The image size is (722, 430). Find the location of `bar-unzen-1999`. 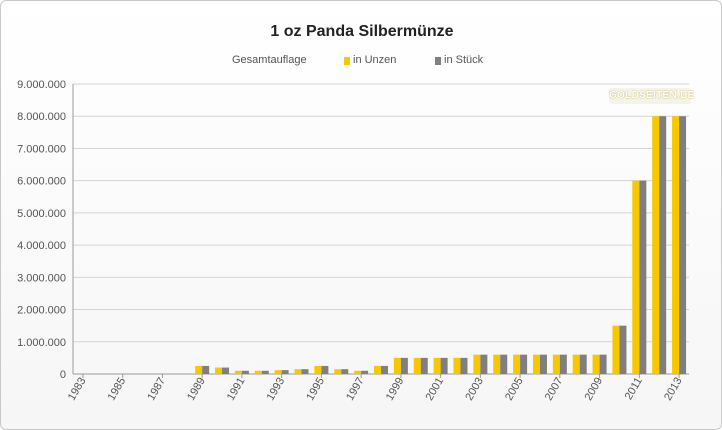

bar-unzen-1999 is located at coordinates (397, 365).